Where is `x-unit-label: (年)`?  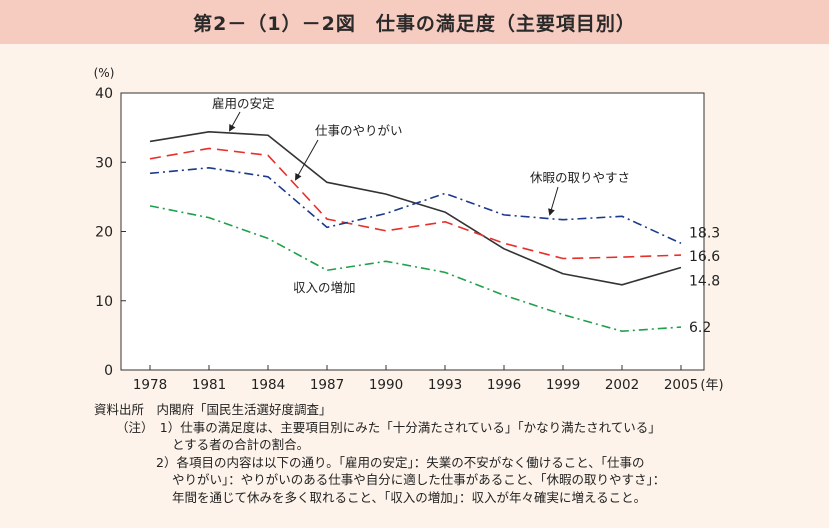
x-unit-label: (年) is located at coordinates (711, 385).